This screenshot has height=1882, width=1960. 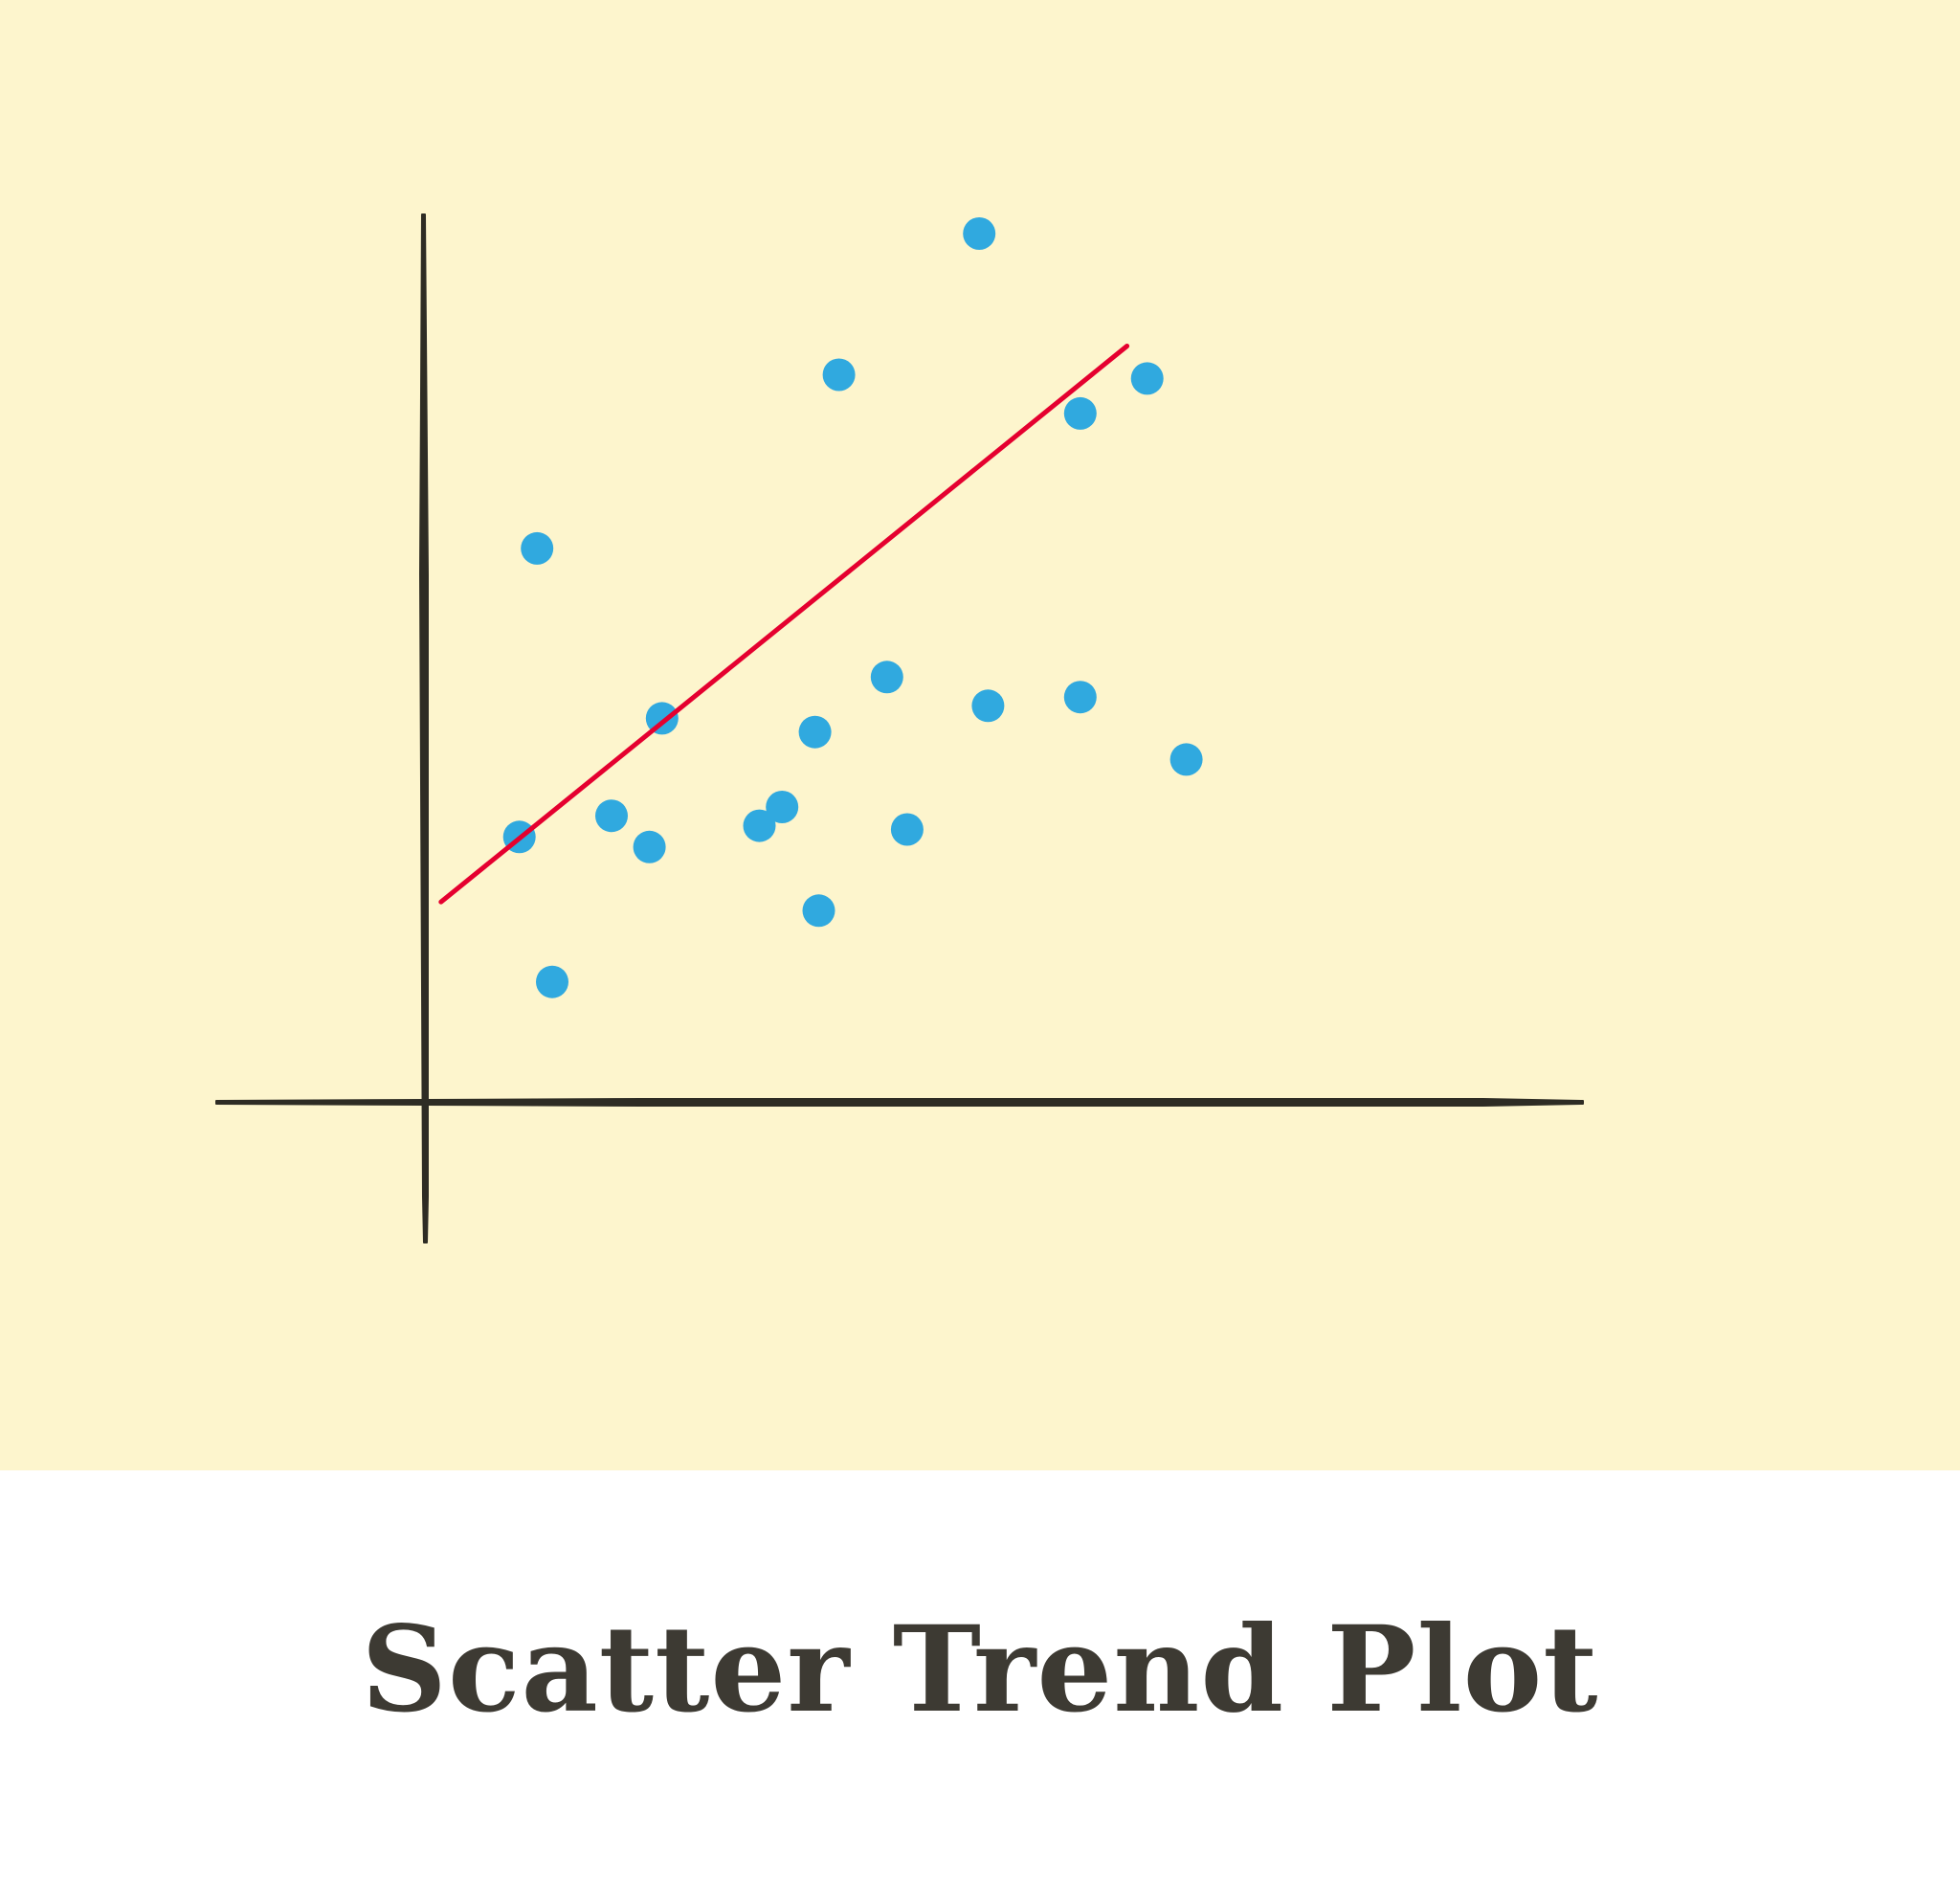 I want to click on trend-line-group, so click(x=784, y=624).